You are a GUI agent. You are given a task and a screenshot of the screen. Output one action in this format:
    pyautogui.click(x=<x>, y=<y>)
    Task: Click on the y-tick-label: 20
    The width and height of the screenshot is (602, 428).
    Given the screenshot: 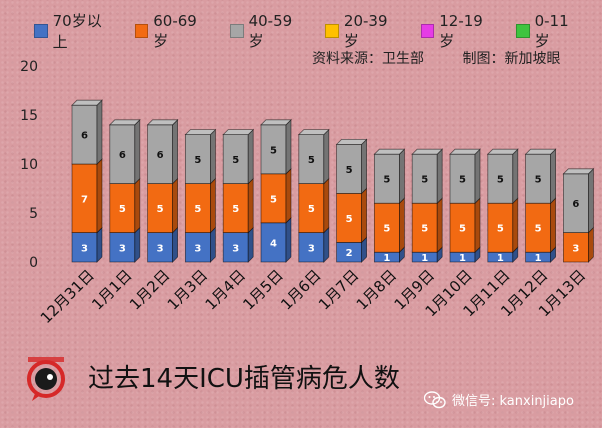 What is the action you would take?
    pyautogui.click(x=29, y=67)
    